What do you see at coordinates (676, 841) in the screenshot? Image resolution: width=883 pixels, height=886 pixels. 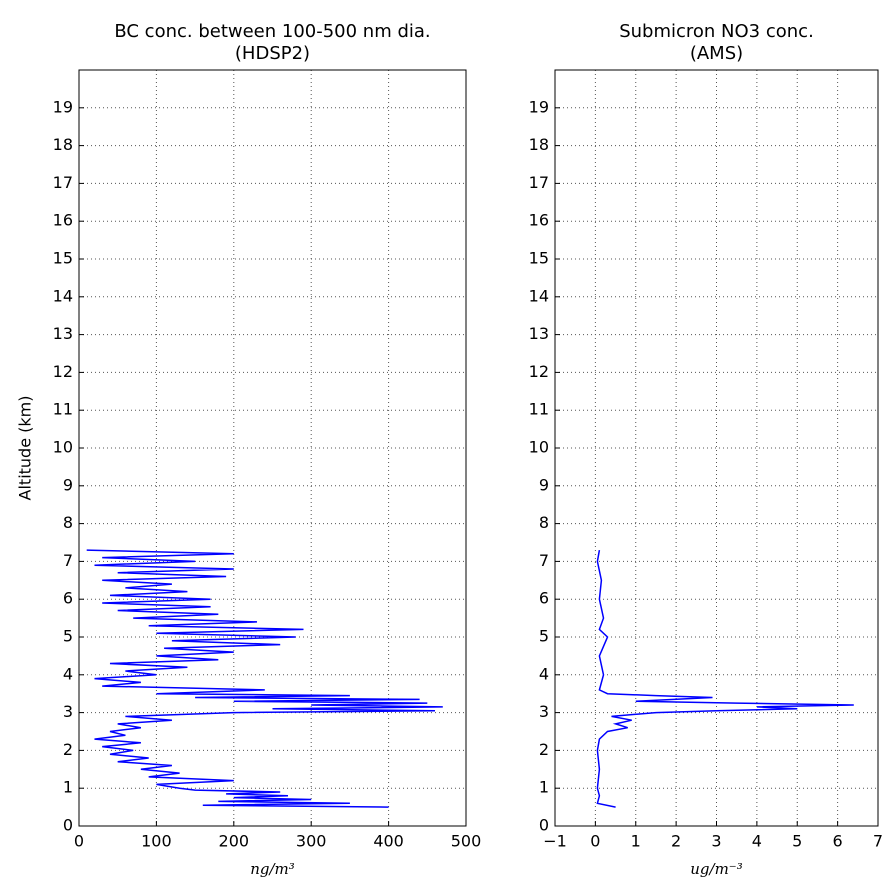 I see `x-tick-label: 2` at bounding box center [676, 841].